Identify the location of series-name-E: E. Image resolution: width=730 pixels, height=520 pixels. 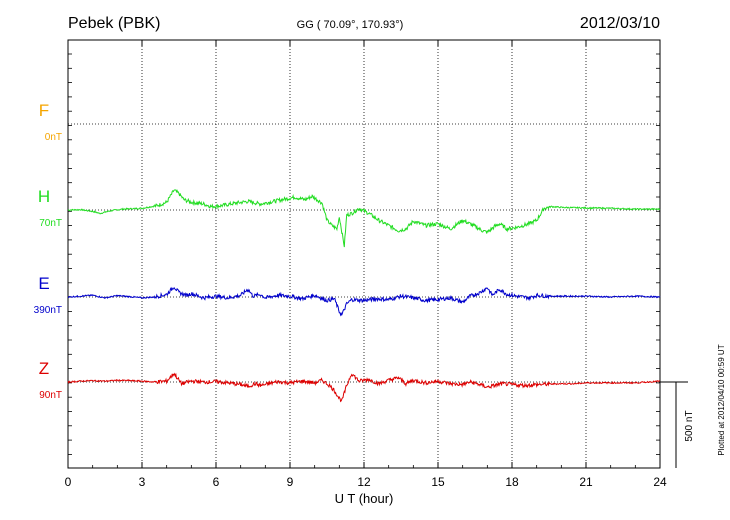
(43, 283).